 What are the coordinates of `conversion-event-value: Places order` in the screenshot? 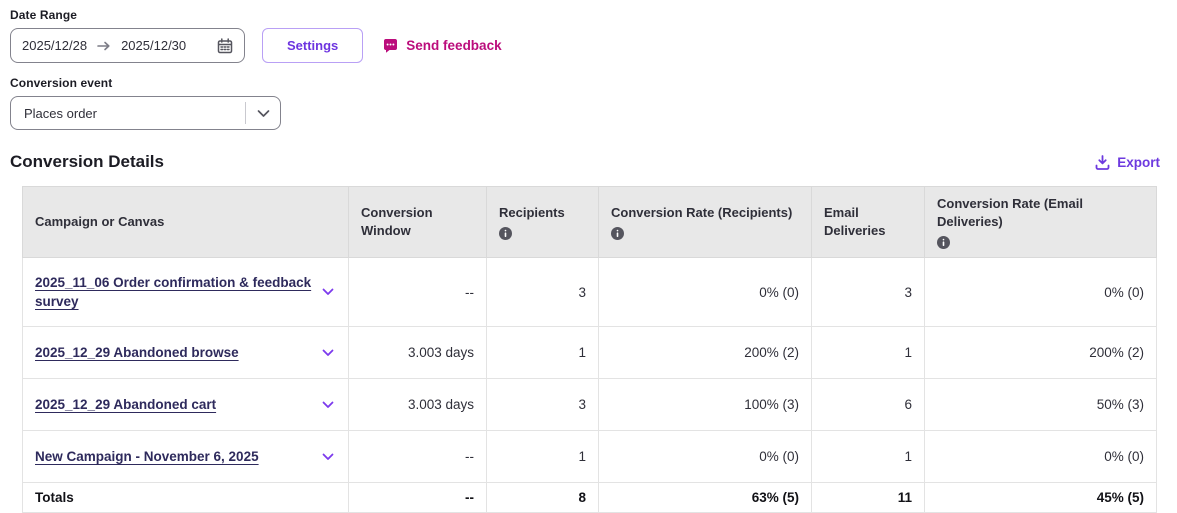 It's located at (60, 113).